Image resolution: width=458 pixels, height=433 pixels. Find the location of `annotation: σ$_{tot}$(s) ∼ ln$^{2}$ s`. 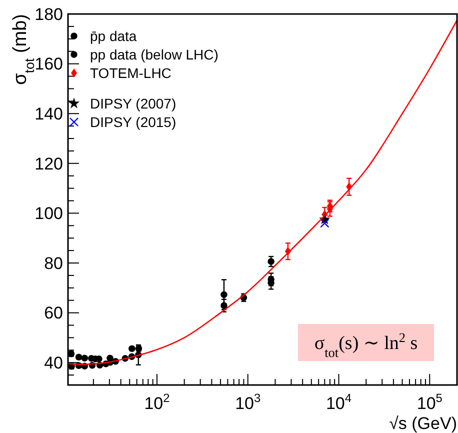

annotation: σ$_{tot}$(s) ∼ ln$^{2}$ s is located at coordinates (366, 345).